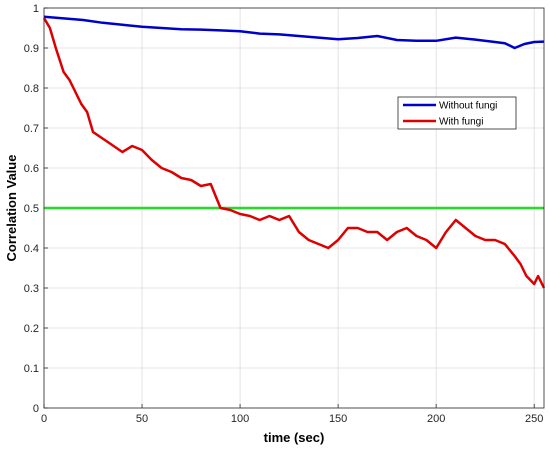  What do you see at coordinates (36, 409) in the screenshot?
I see `y-tick-label: 0` at bounding box center [36, 409].